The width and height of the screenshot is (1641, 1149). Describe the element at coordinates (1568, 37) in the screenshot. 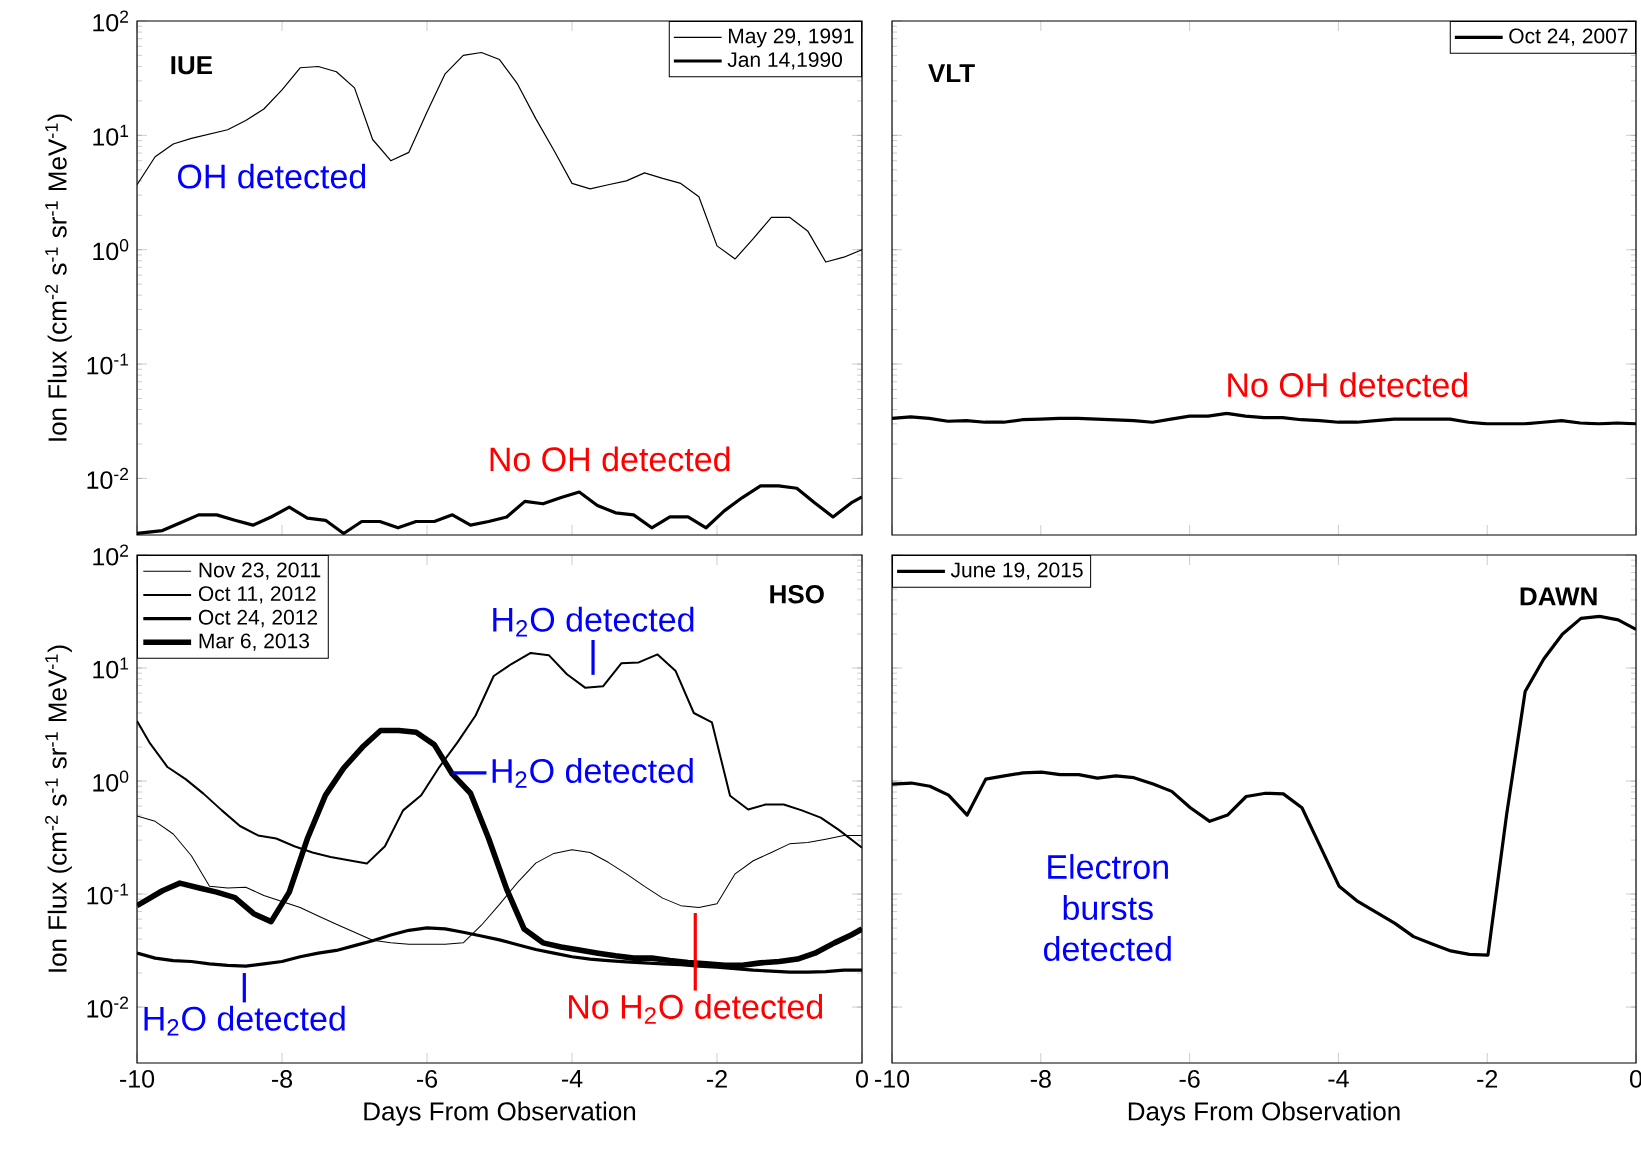

I see `legend-label: Oct 24, 2007` at that location.